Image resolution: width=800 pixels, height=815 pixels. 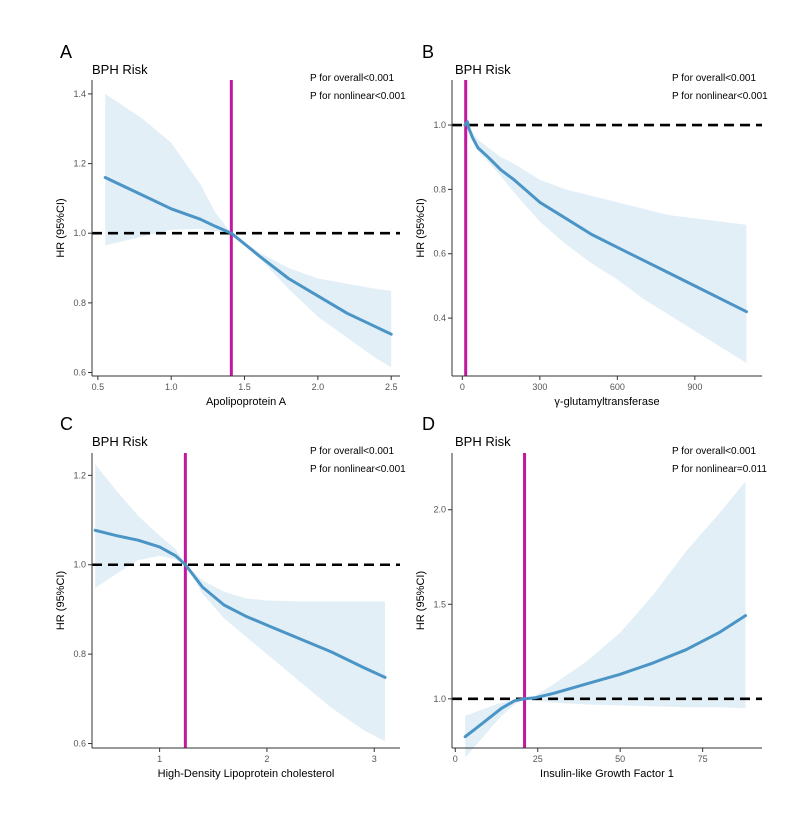 I want to click on x-tick-label: 2.0, so click(x=318, y=387).